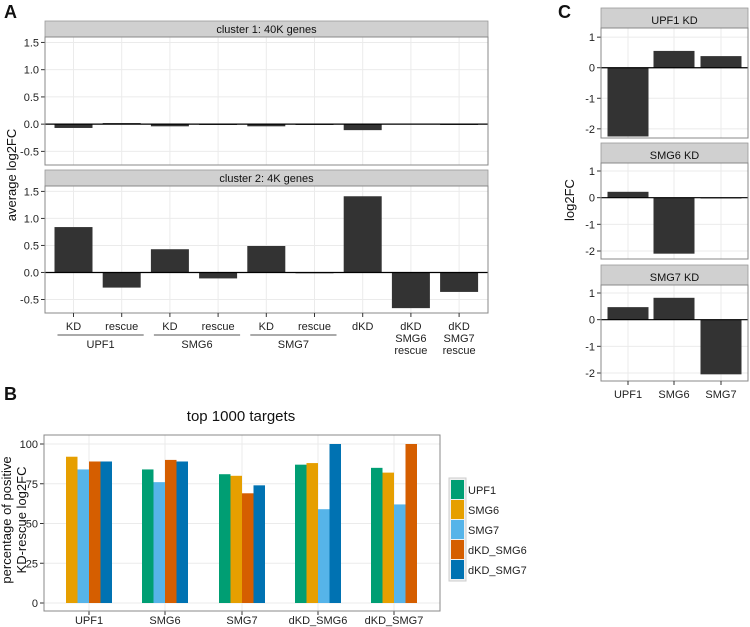 This screenshot has width=750, height=627. Describe the element at coordinates (101, 345) in the screenshot. I see `group-label: UPF1` at that location.